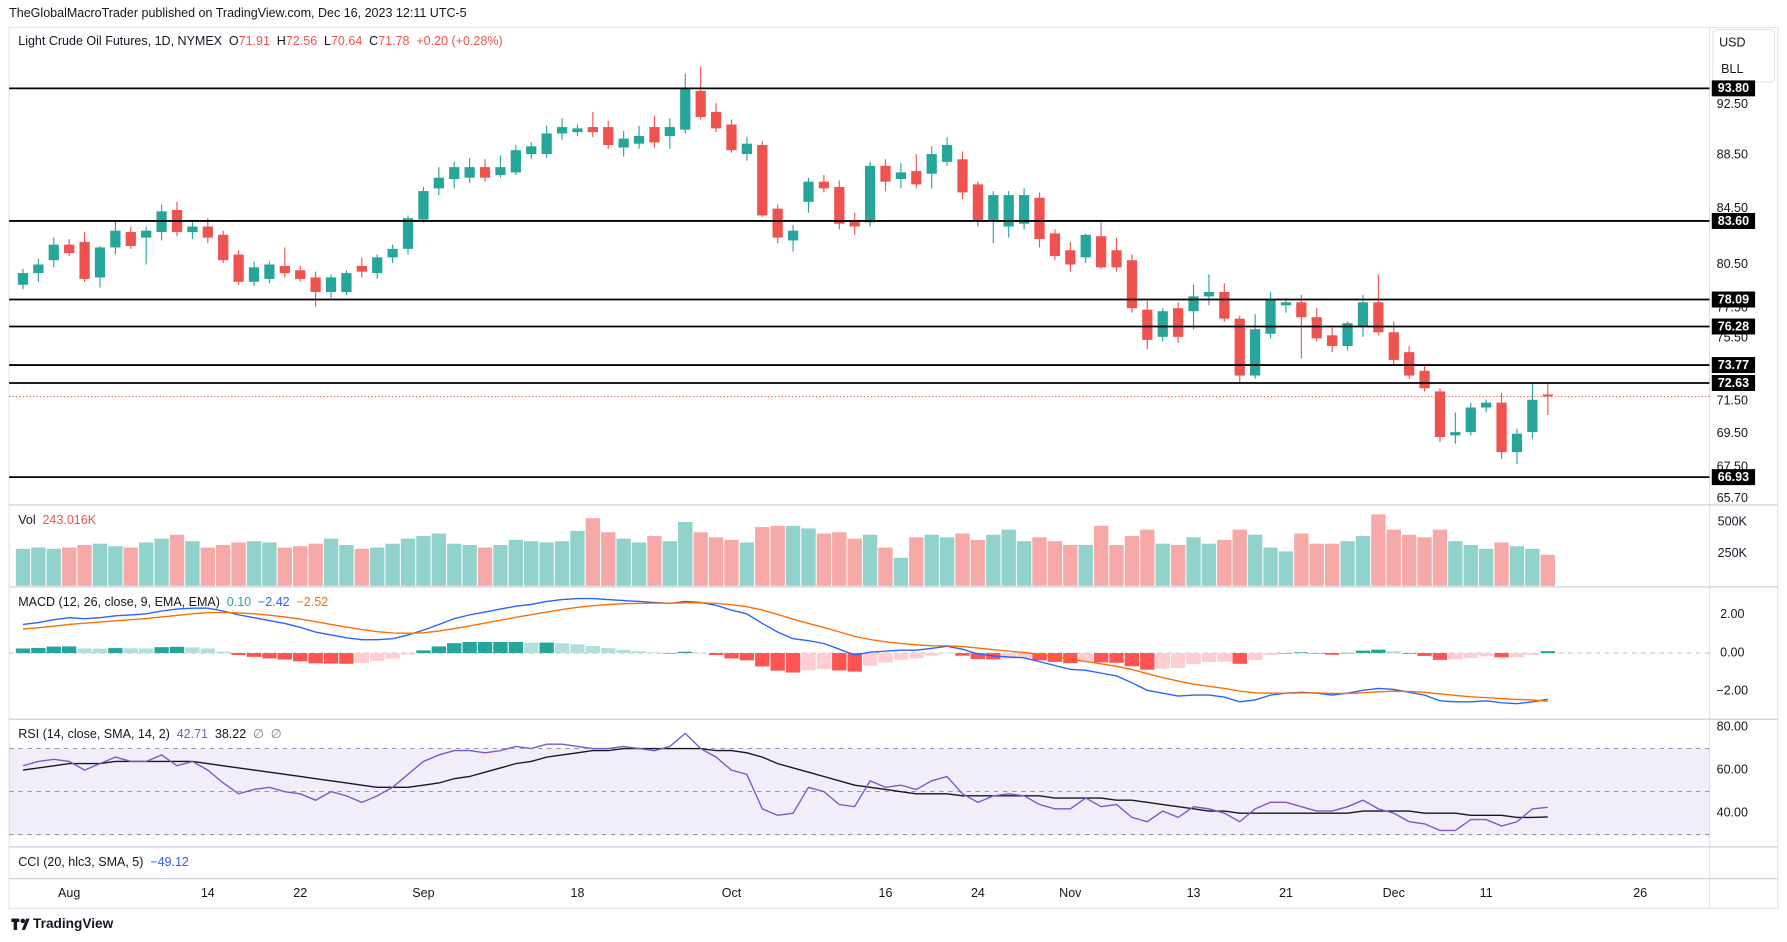 Image resolution: width=1787 pixels, height=942 pixels. I want to click on x-tick-label: 21, so click(1286, 893).